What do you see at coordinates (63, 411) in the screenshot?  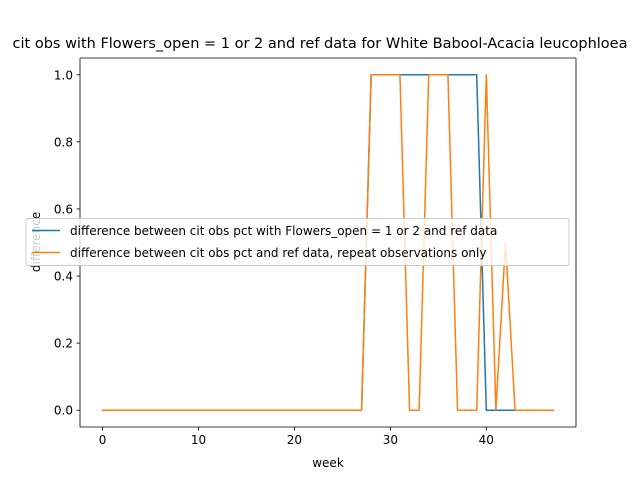 I see `y-tick-label: 0.0` at bounding box center [63, 411].